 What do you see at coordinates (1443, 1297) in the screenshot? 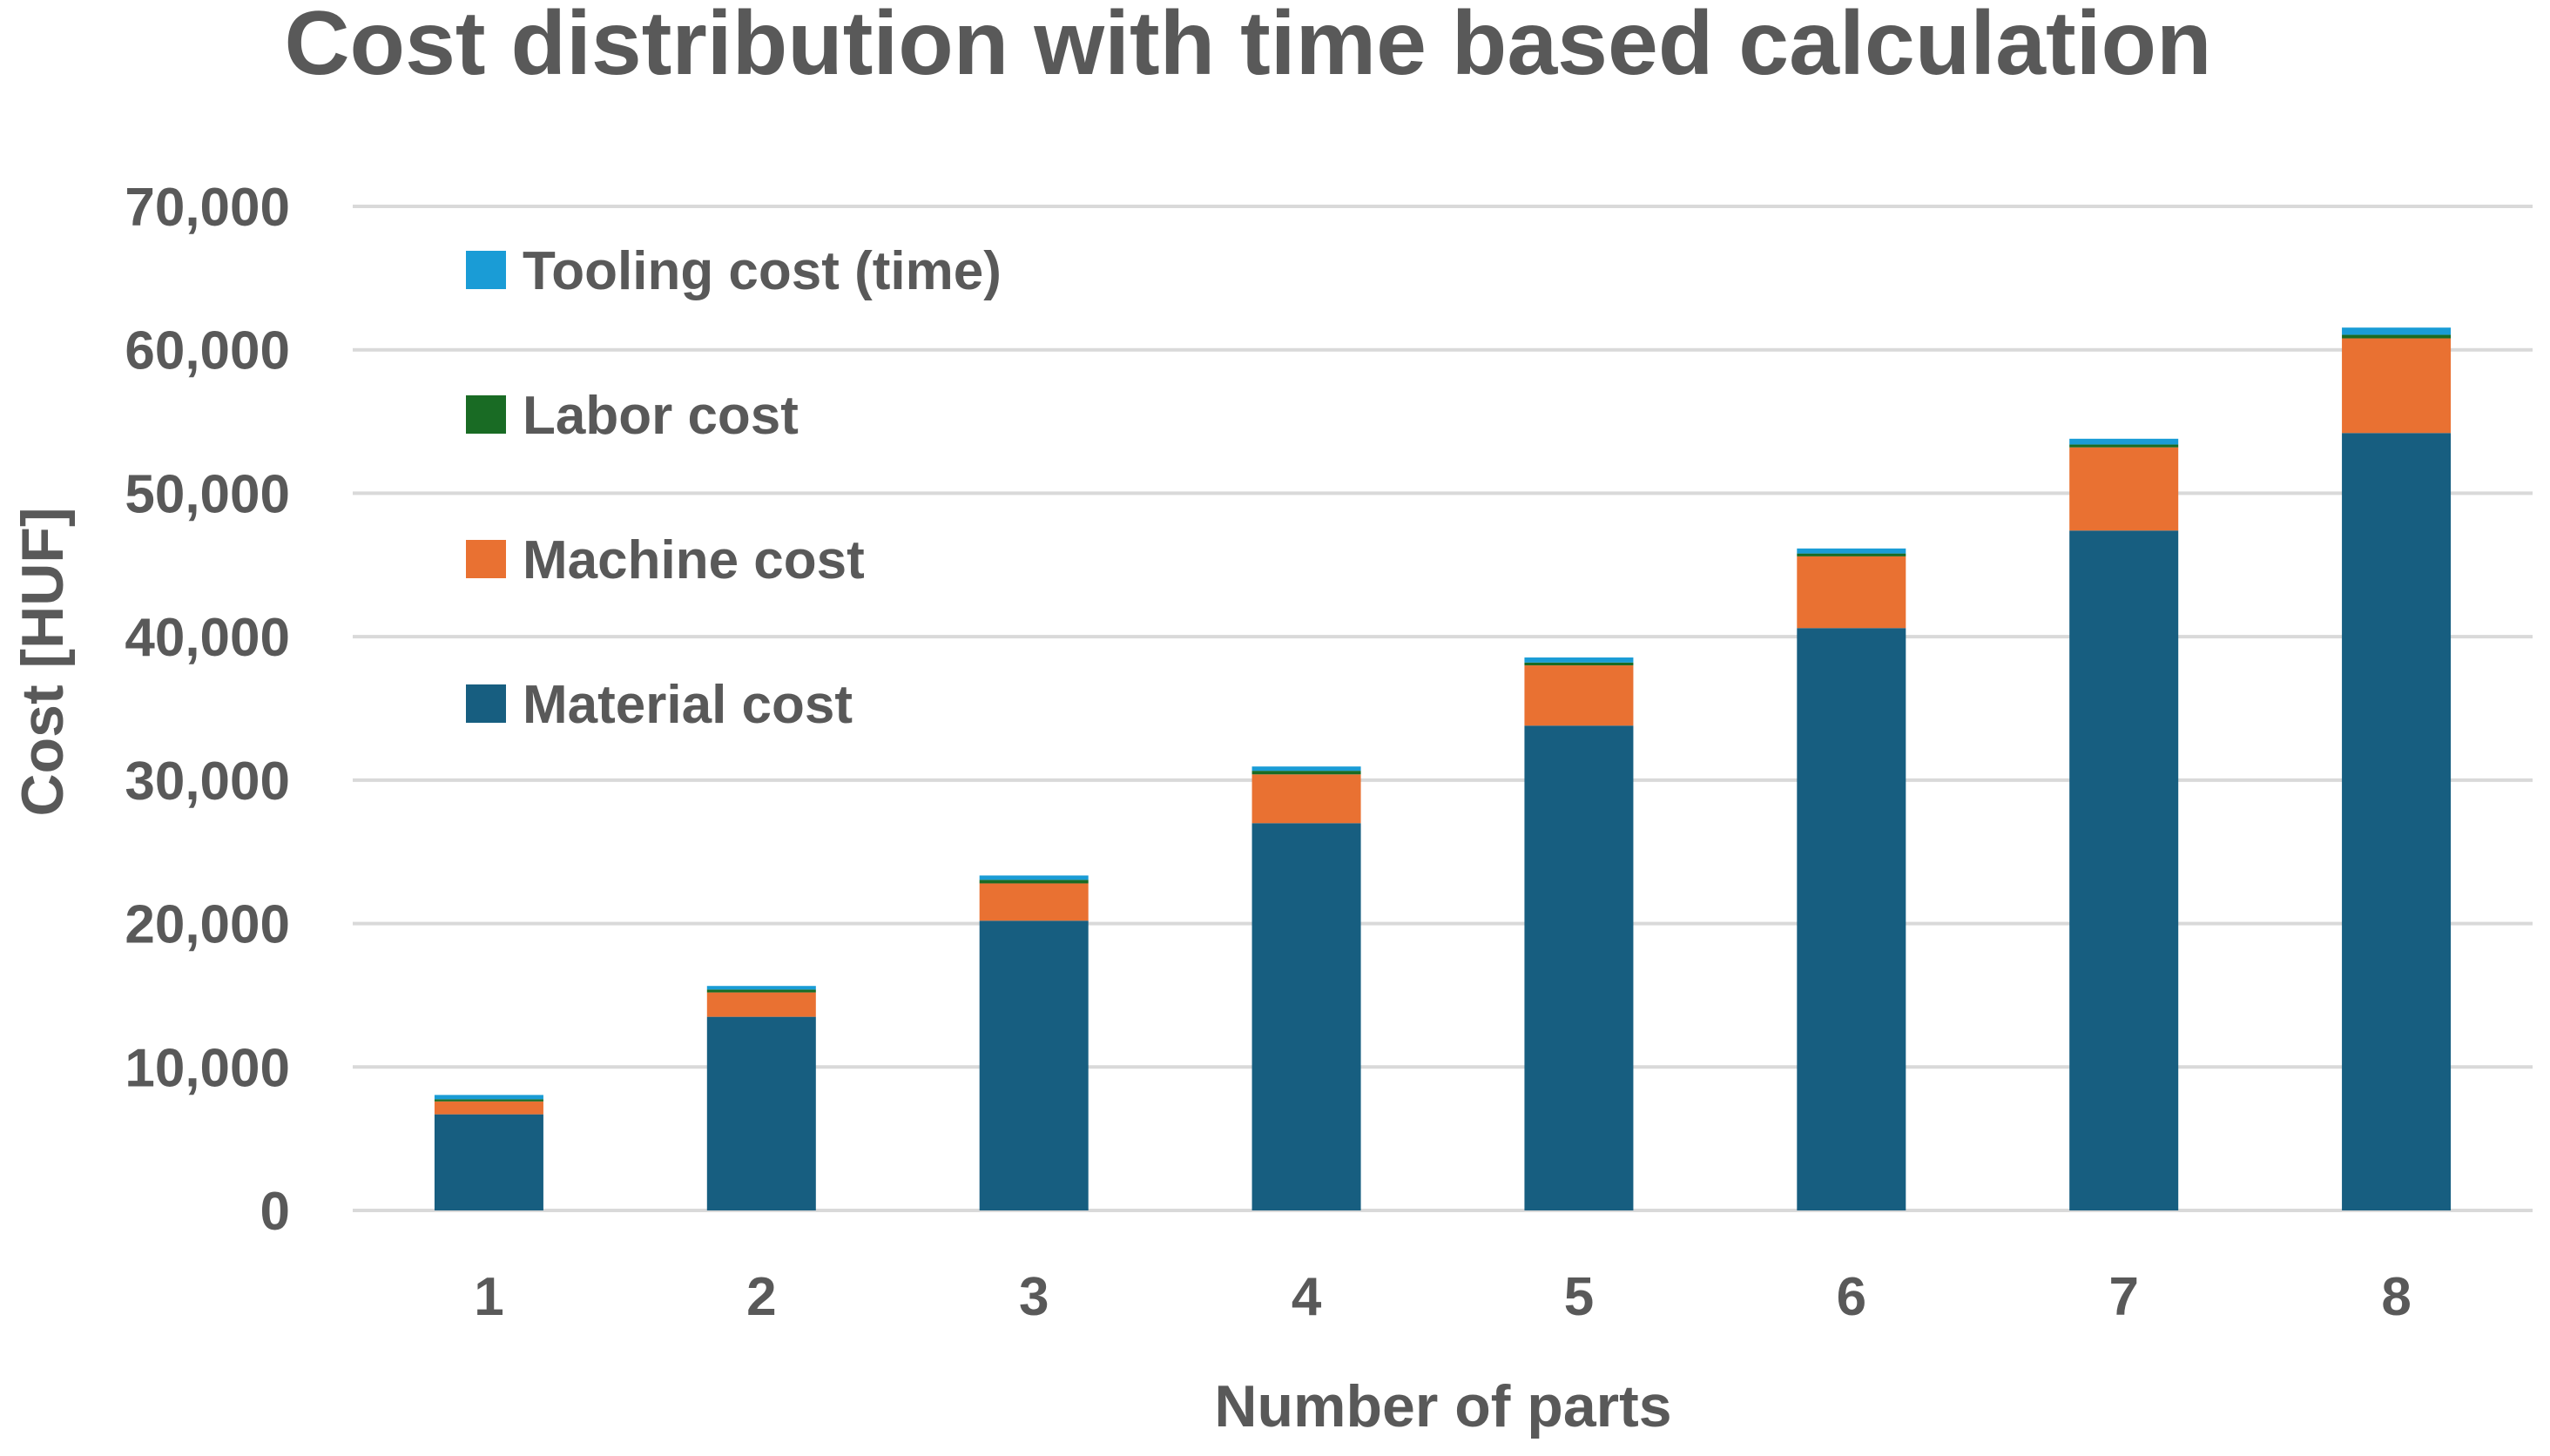
I see `x-axis-ticks: 1 2 3 4 5 6 7 8` at bounding box center [1443, 1297].